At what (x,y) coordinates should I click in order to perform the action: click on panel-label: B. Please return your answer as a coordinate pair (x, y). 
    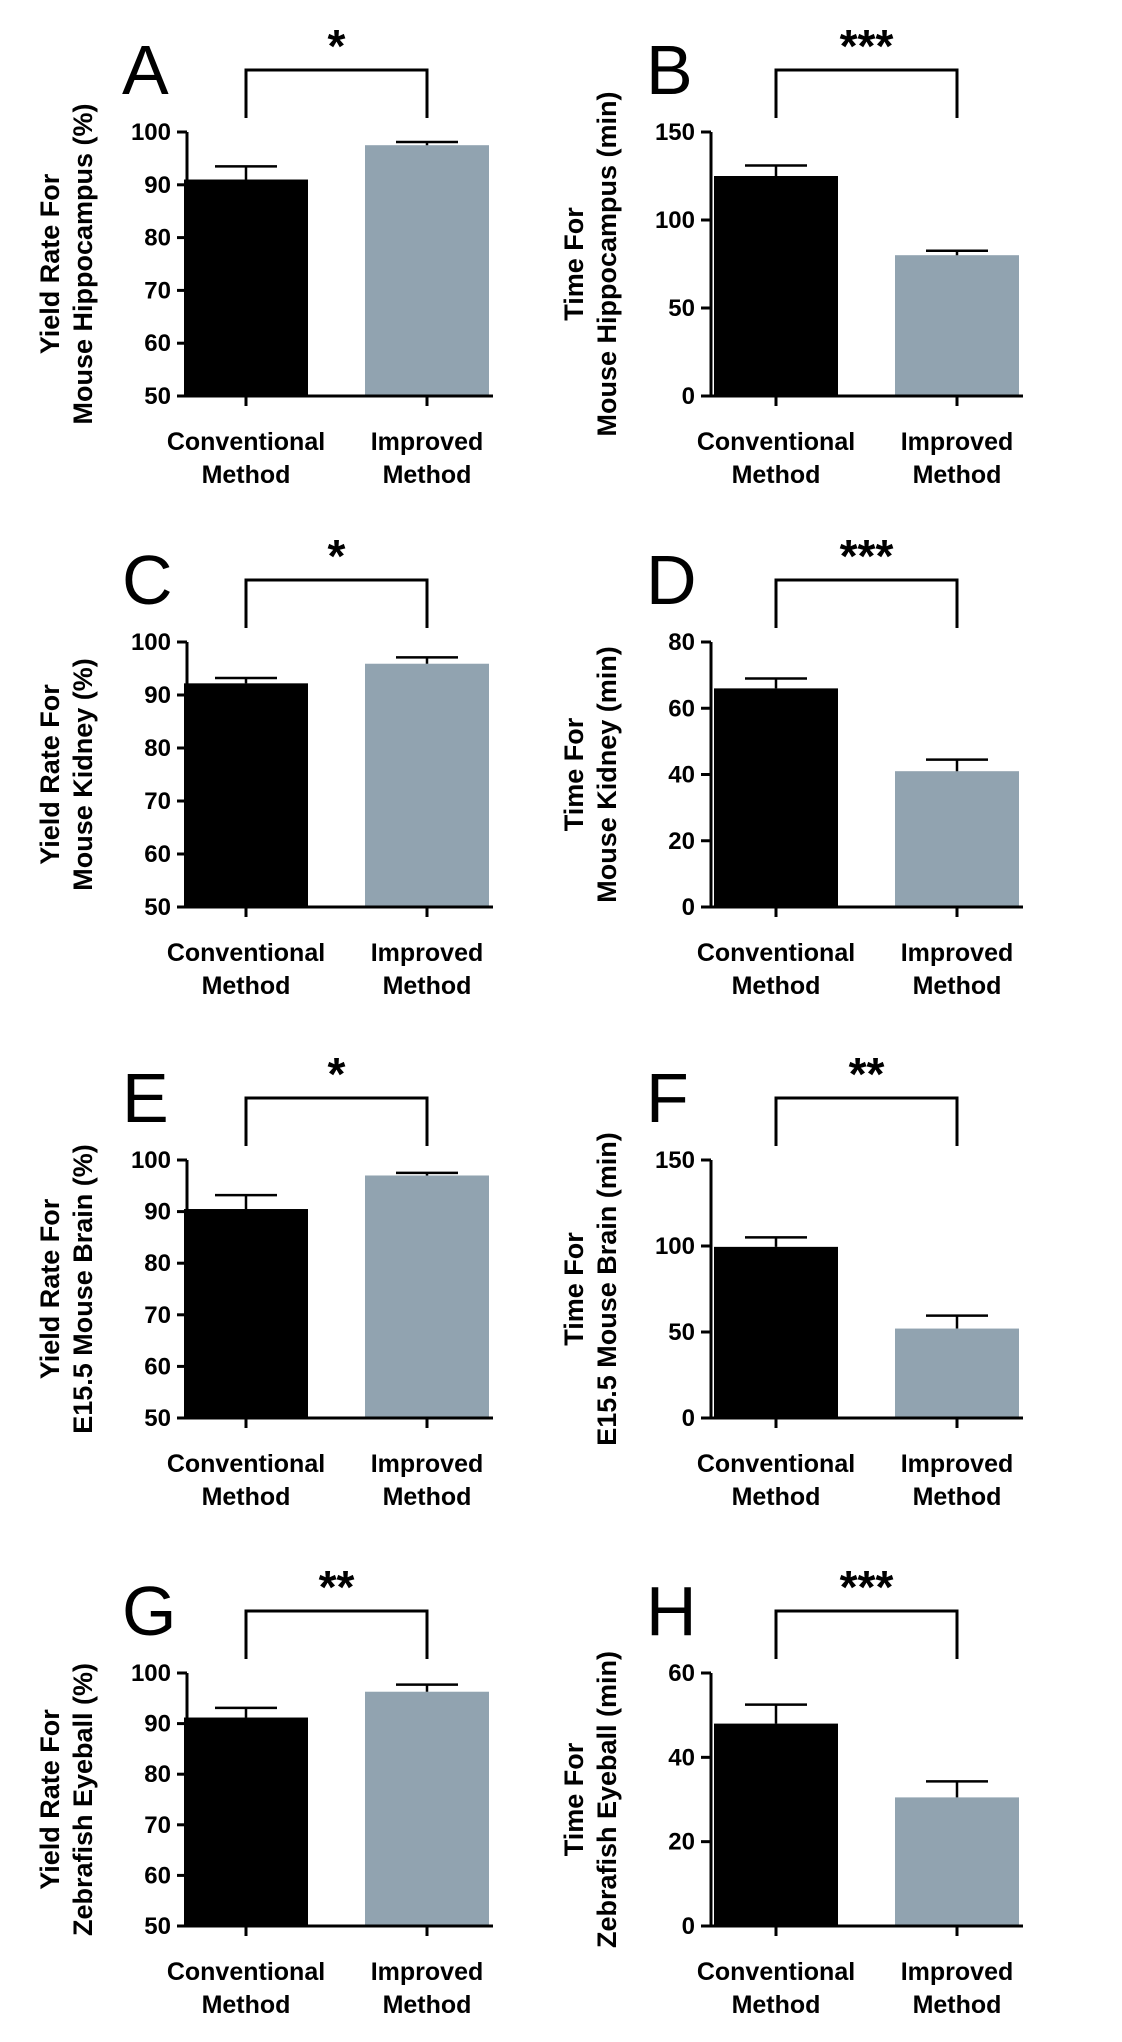
    Looking at the image, I should click on (669, 70).